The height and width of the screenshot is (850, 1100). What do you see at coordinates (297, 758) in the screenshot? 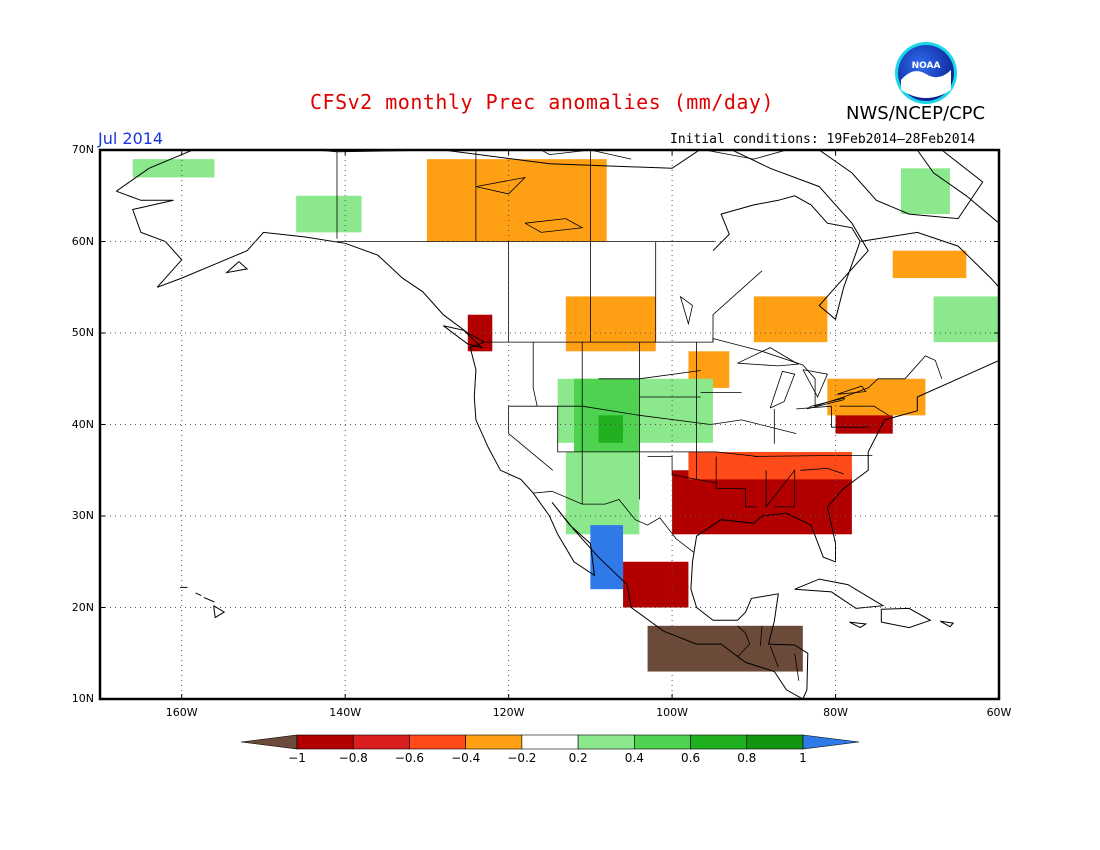
I see `colorbar-label: −1` at bounding box center [297, 758].